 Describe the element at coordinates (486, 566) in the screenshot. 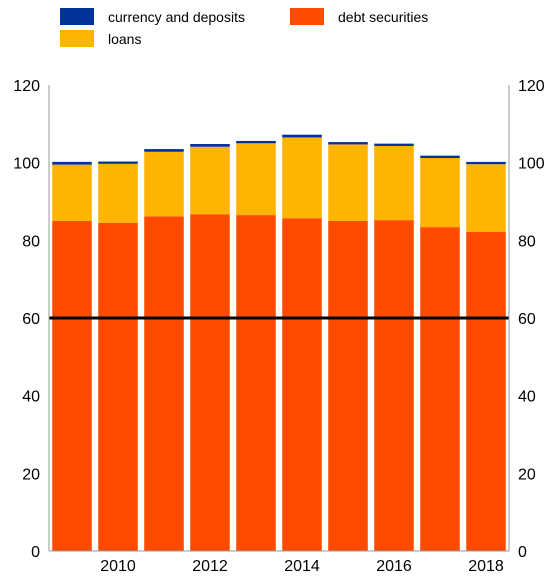

I see `x-tick-label-2018: 2018` at that location.